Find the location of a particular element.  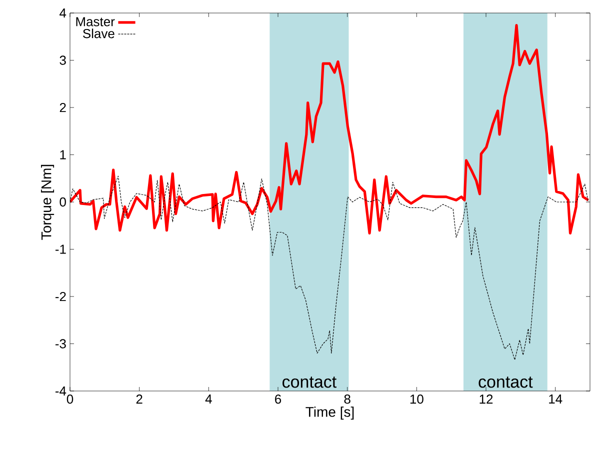

y-tick-label: -2 is located at coordinates (60, 297).